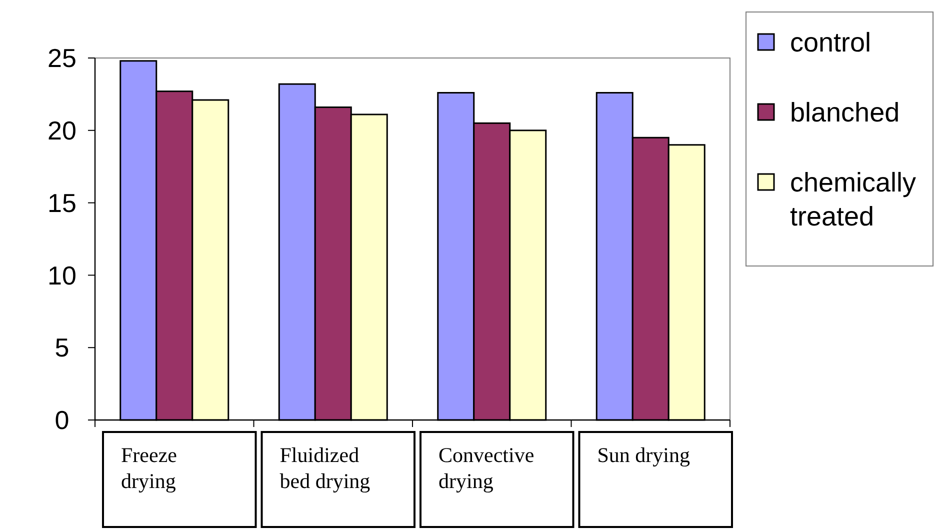 The width and height of the screenshot is (934, 531). I want to click on y-tick-label: 10, so click(62, 275).